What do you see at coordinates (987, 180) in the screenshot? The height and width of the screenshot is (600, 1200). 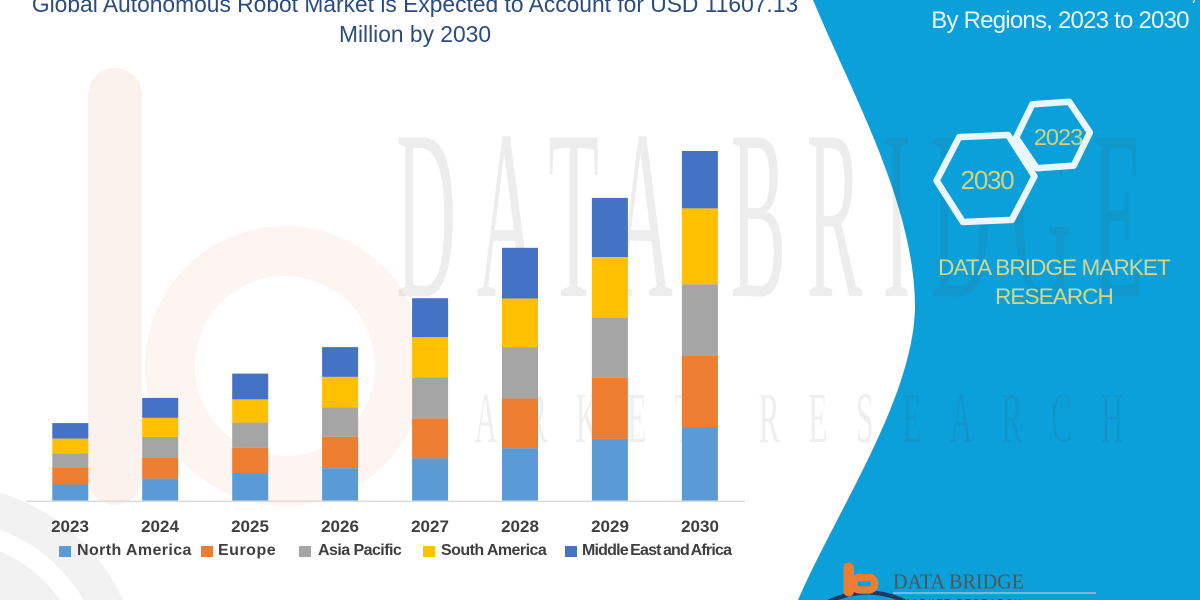 I see `svg-text: 2030` at bounding box center [987, 180].